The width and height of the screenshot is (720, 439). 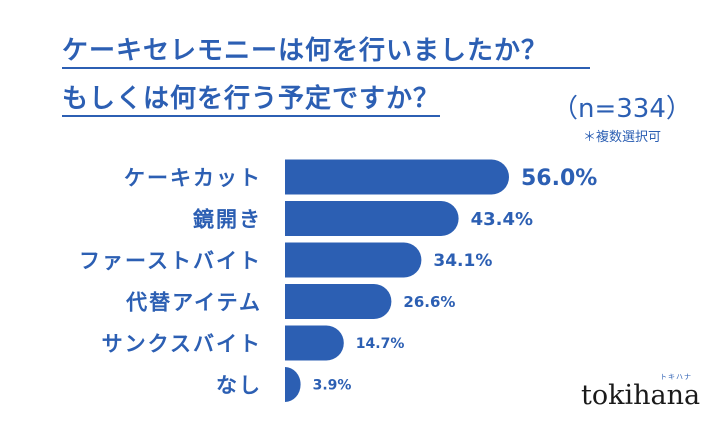 I want to click on category-label: ファーストバイト, so click(x=170, y=261).